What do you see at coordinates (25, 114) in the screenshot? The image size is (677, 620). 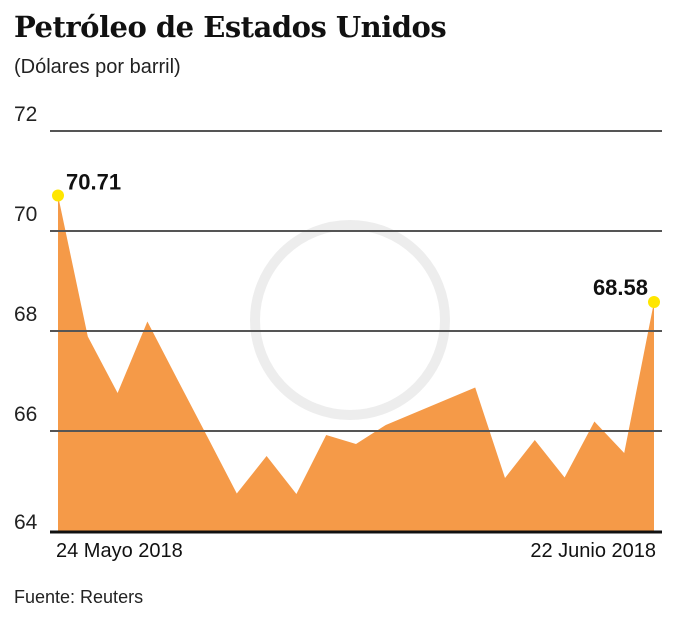 I see `y-tick-label: 72` at bounding box center [25, 114].